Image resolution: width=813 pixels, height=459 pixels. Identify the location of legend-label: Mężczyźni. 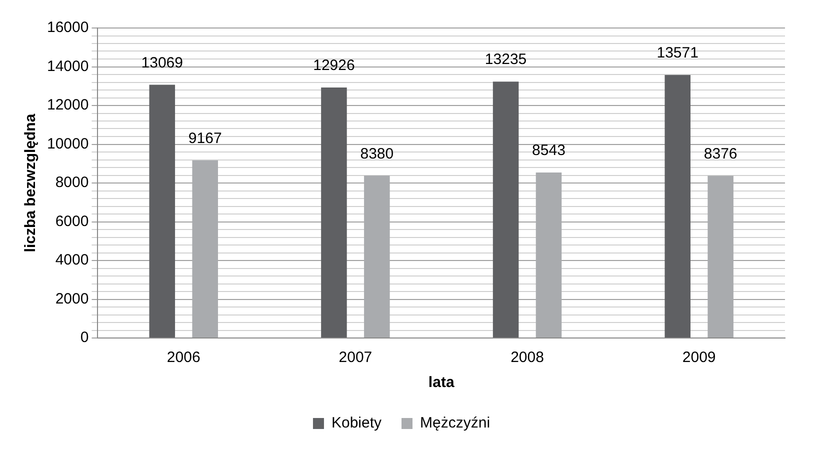
(455, 423).